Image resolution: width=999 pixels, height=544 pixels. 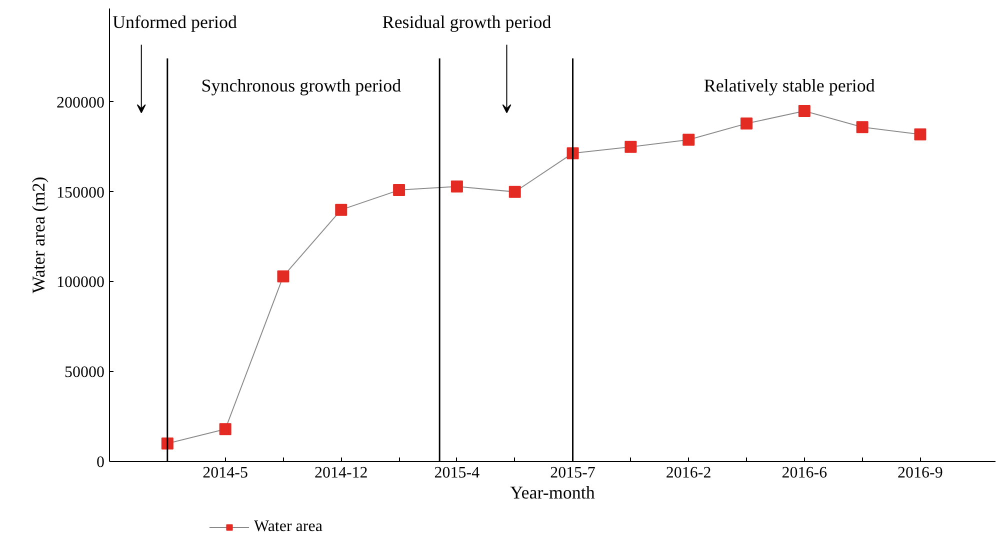 I want to click on annotation: Unformed period, so click(x=174, y=22).